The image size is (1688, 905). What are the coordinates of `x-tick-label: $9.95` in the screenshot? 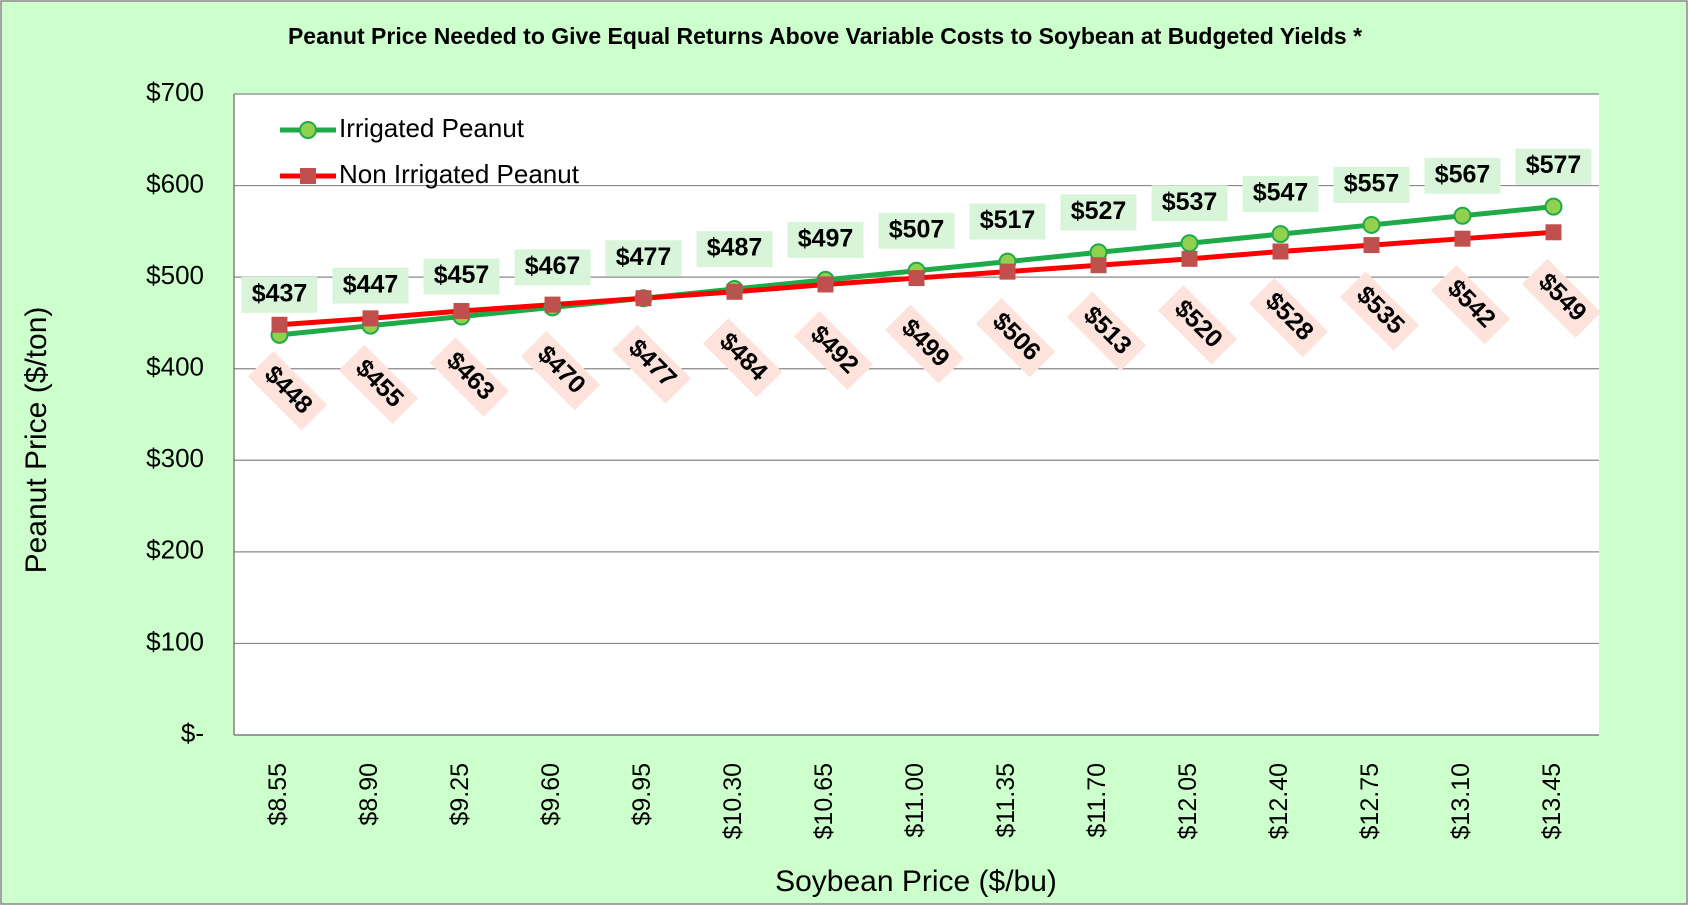 It's located at (642, 794).